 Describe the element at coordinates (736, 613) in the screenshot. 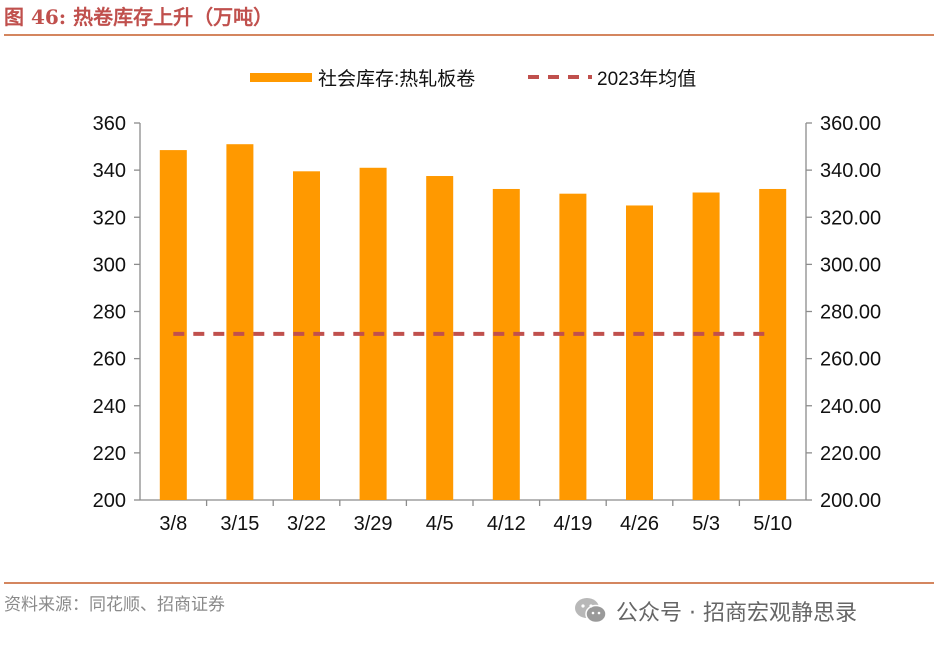

I see `watermark-text: 公众号 · 招商宏观静思录` at that location.